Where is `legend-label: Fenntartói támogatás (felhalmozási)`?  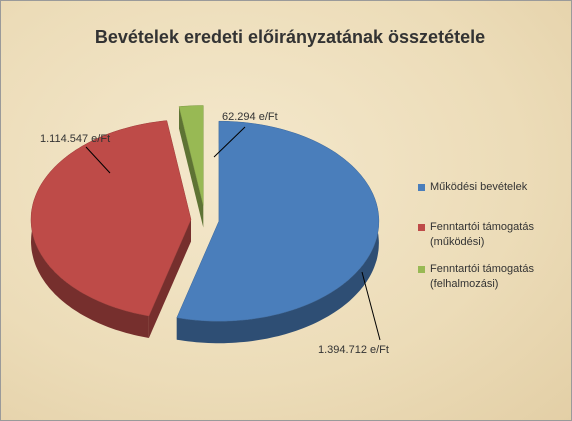 legend-label: Fenntartói támogatás (felhalmozási) is located at coordinates (482, 276).